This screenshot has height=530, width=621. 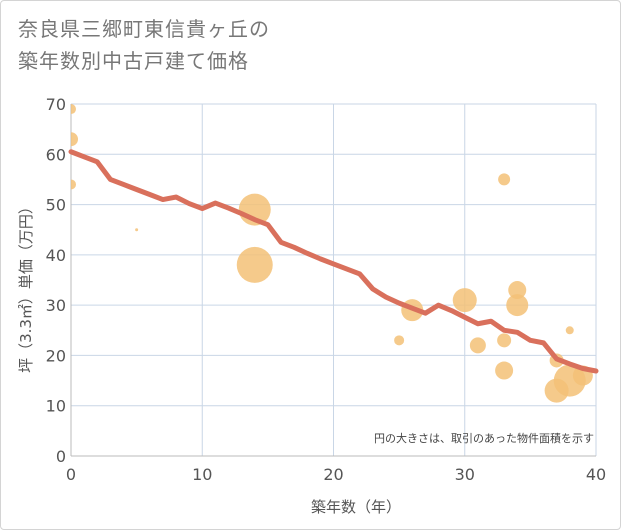 What do you see at coordinates (56, 406) in the screenshot?
I see `y-tick-label: 10` at bounding box center [56, 406].